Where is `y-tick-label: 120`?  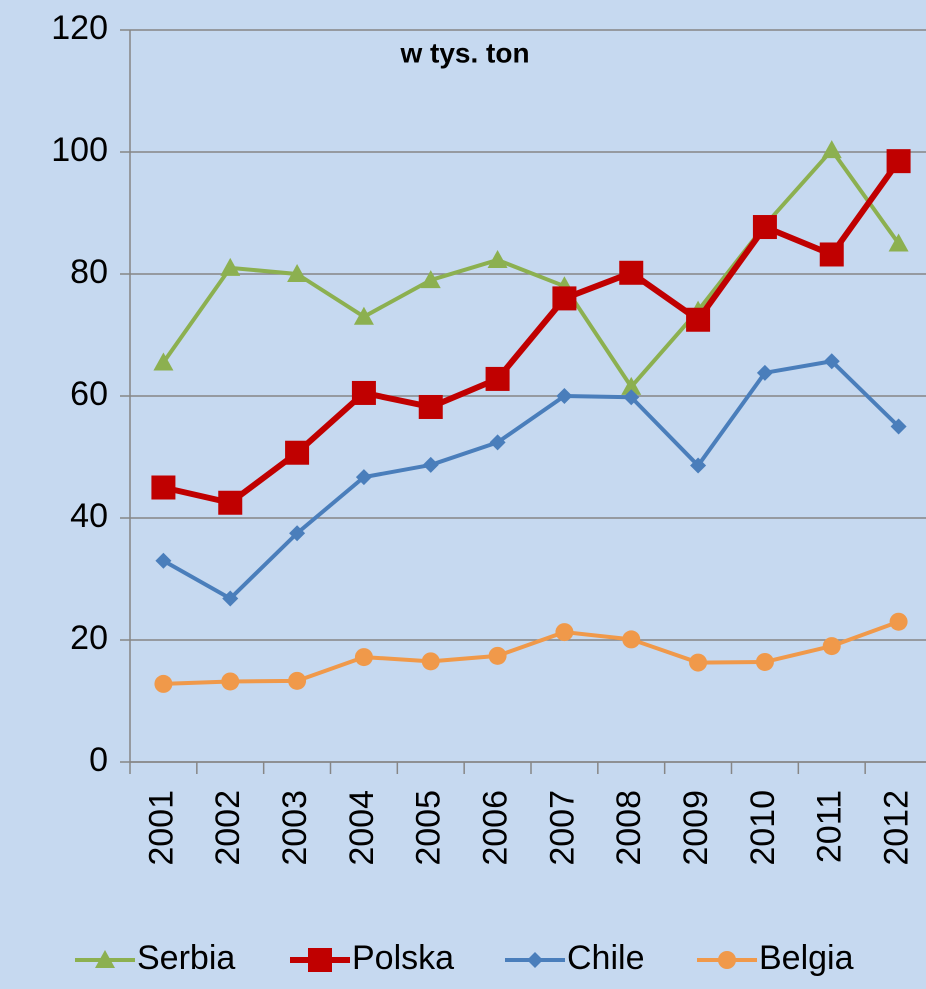 y-tick-label: 120 is located at coordinates (79, 28).